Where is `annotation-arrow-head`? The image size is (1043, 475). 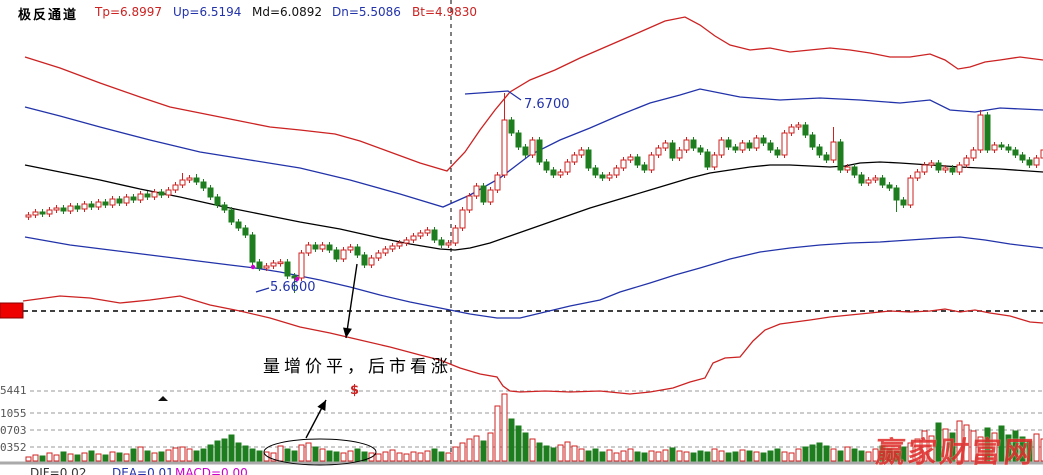 annotation-arrow-head is located at coordinates (347, 332).